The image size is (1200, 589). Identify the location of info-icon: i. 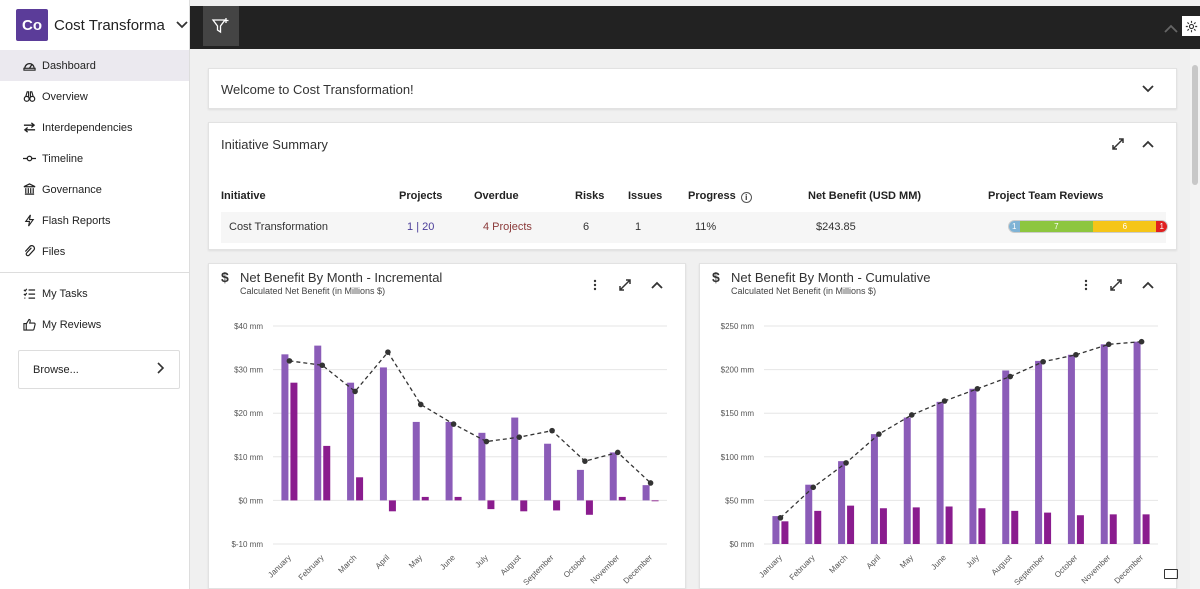
(746, 197).